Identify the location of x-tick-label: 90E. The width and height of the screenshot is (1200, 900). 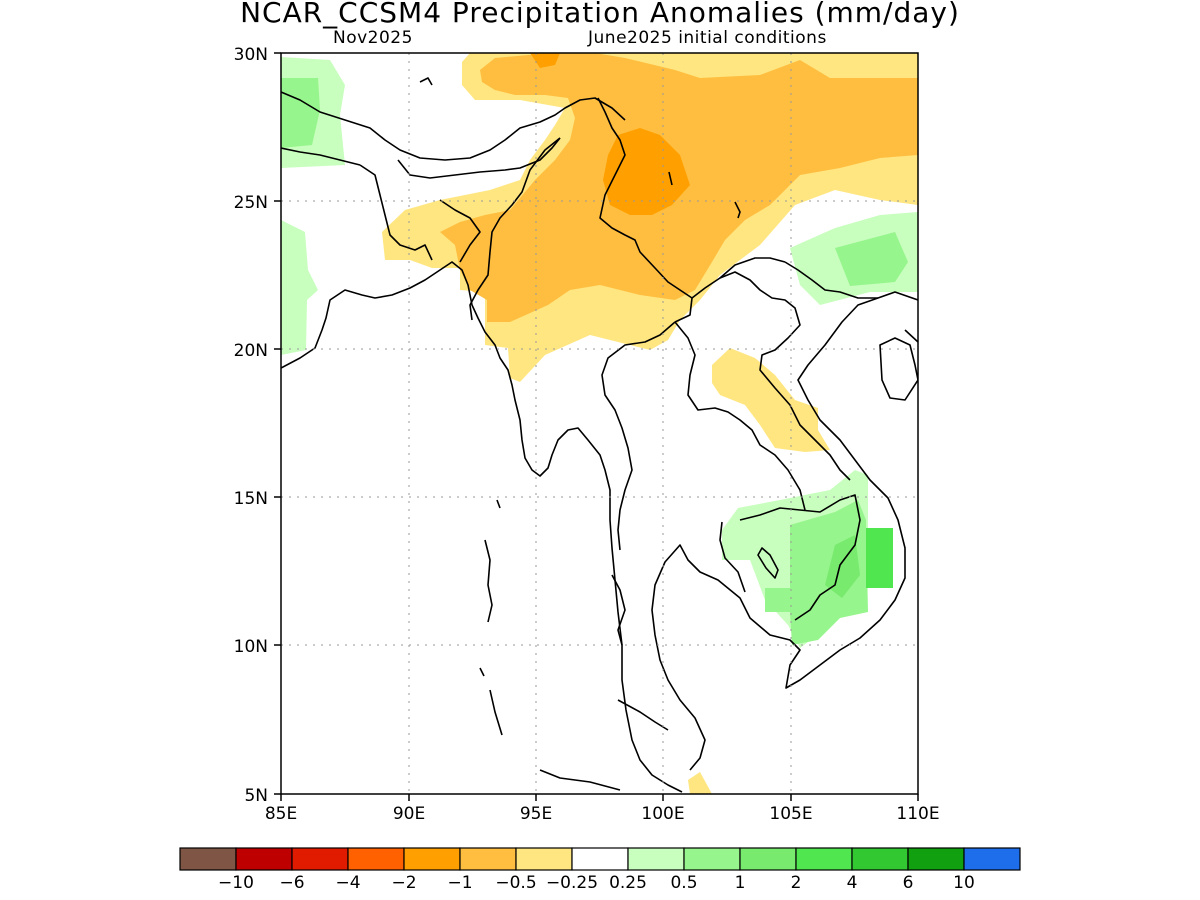
(409, 814).